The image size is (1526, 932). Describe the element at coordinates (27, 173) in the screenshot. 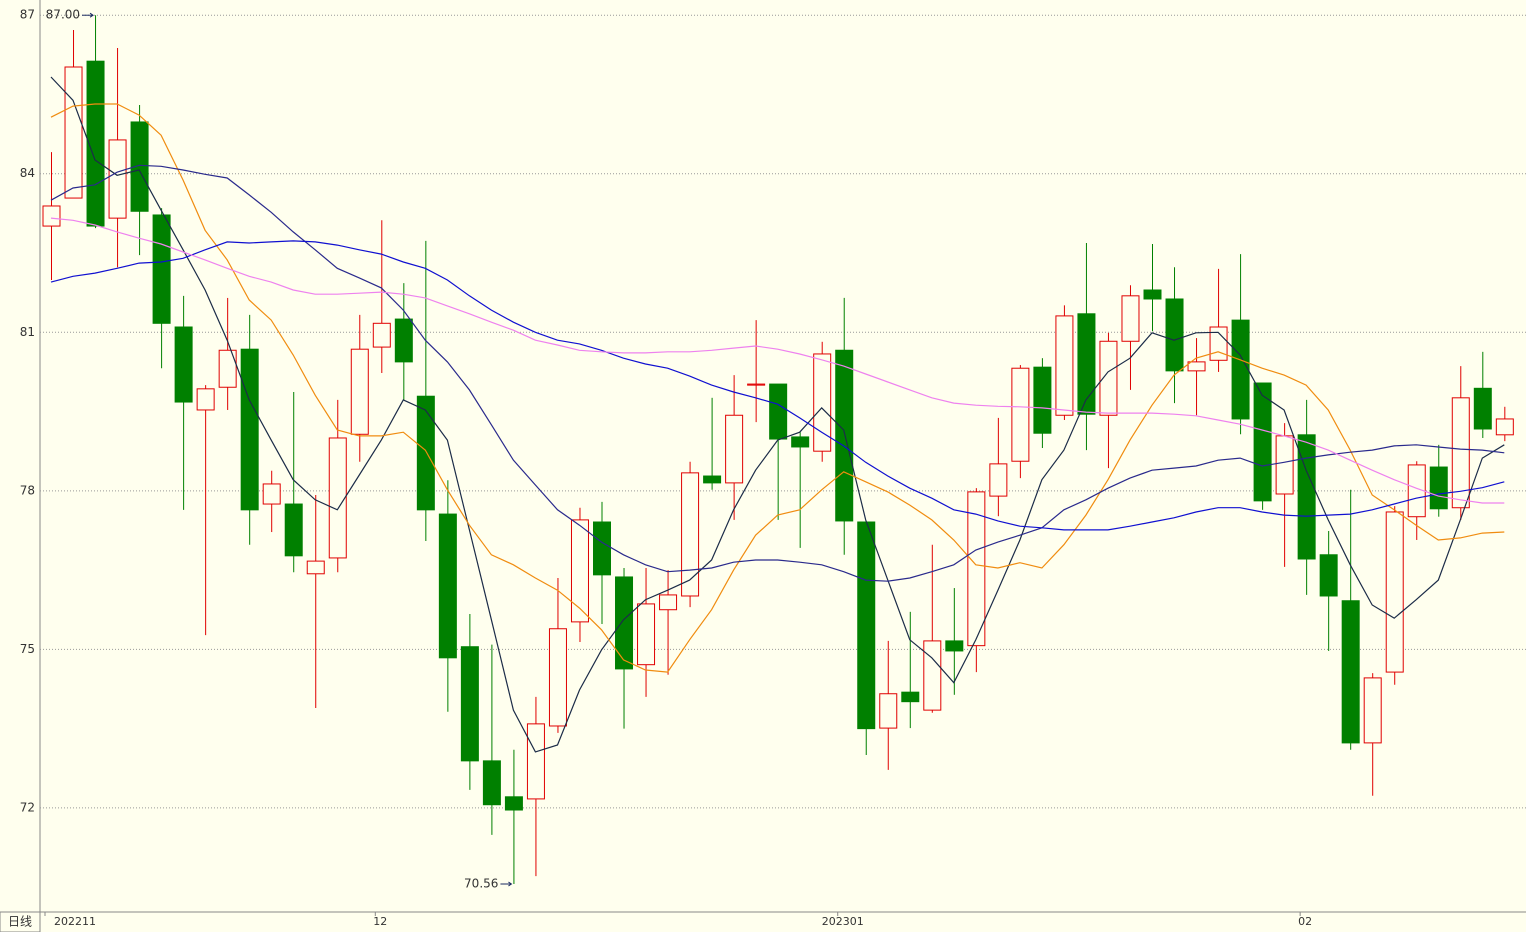

I see `y-tick-label: 84` at that location.